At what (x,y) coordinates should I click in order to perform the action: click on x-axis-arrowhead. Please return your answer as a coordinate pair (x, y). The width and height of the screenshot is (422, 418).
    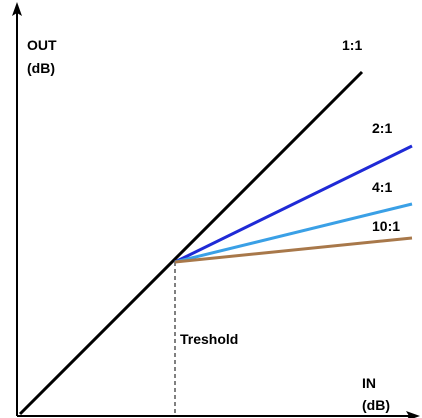
    Looking at the image, I should click on (413, 414).